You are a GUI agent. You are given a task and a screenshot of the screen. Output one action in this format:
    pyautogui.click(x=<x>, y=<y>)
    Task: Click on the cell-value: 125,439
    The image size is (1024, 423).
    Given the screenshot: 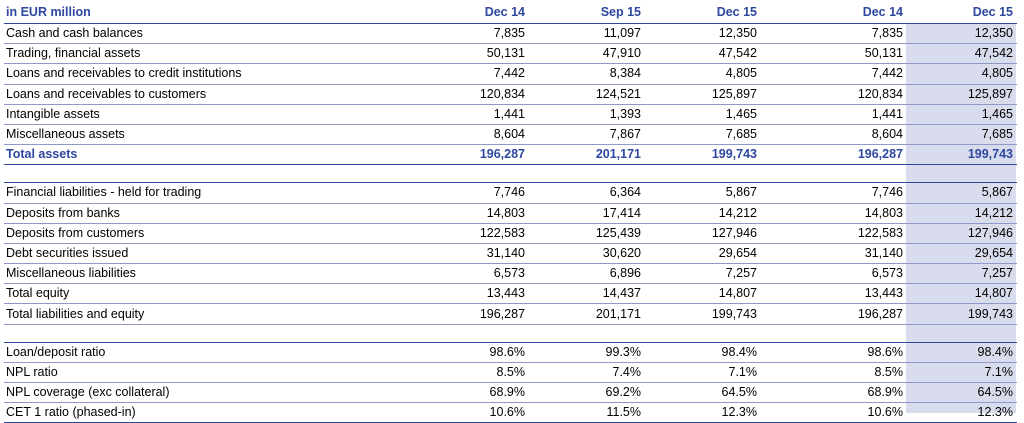 What is the action you would take?
    pyautogui.click(x=587, y=233)
    